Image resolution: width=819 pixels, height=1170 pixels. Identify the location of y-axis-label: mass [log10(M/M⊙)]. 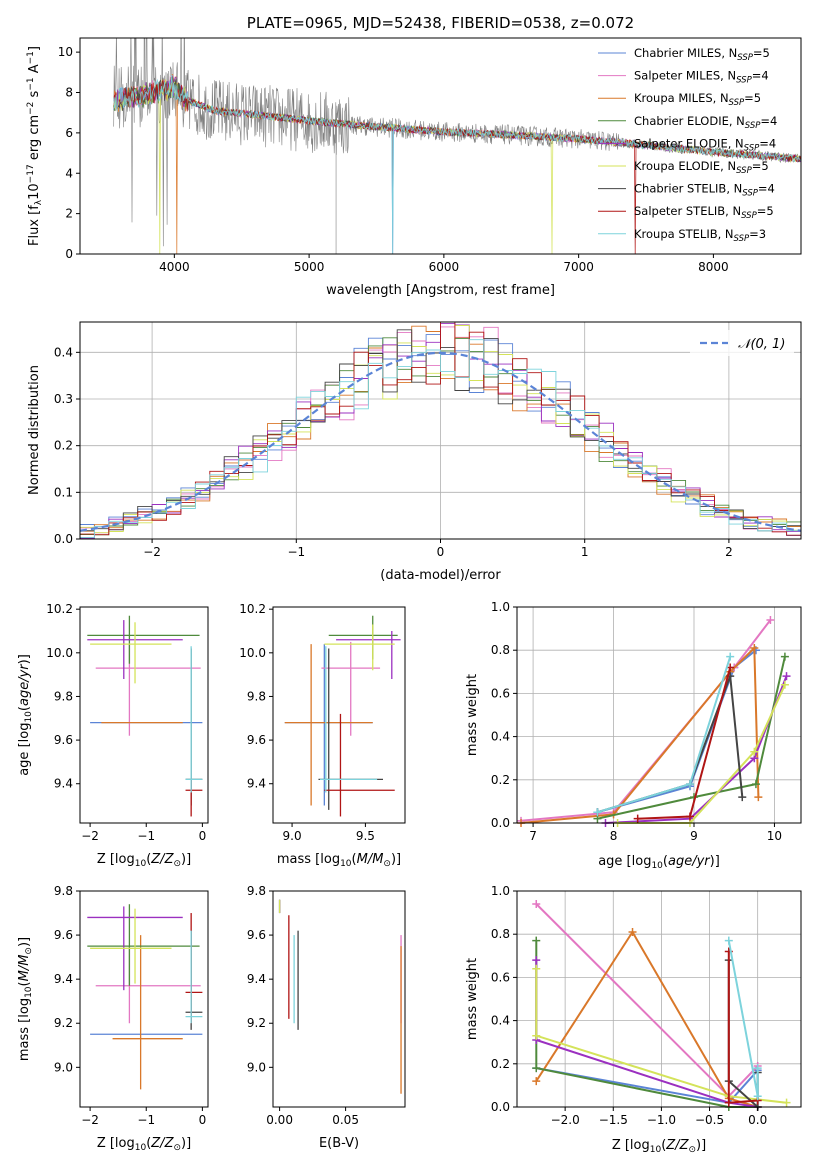
(25, 999).